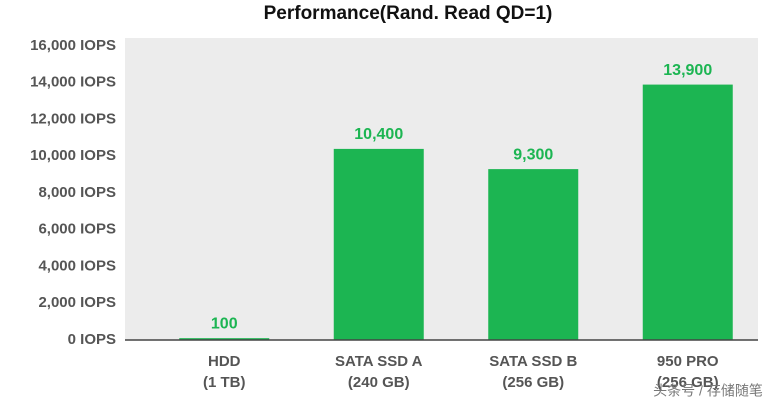  Describe the element at coordinates (687, 70) in the screenshot. I see `value-label: 13,900` at that location.